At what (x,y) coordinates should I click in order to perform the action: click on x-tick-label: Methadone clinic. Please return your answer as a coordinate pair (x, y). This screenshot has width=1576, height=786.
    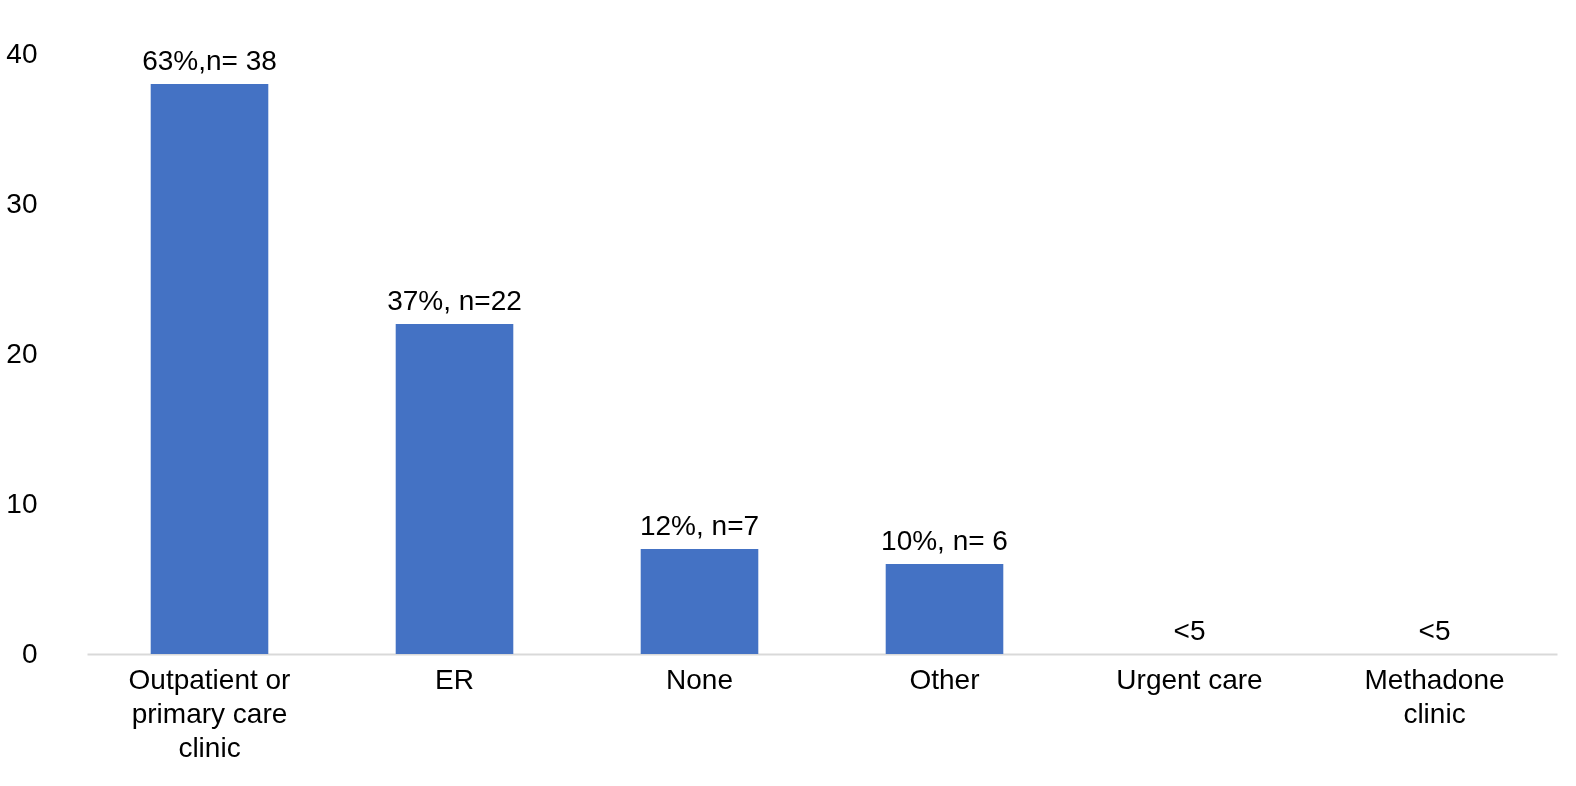
    Looking at the image, I should click on (1434, 696).